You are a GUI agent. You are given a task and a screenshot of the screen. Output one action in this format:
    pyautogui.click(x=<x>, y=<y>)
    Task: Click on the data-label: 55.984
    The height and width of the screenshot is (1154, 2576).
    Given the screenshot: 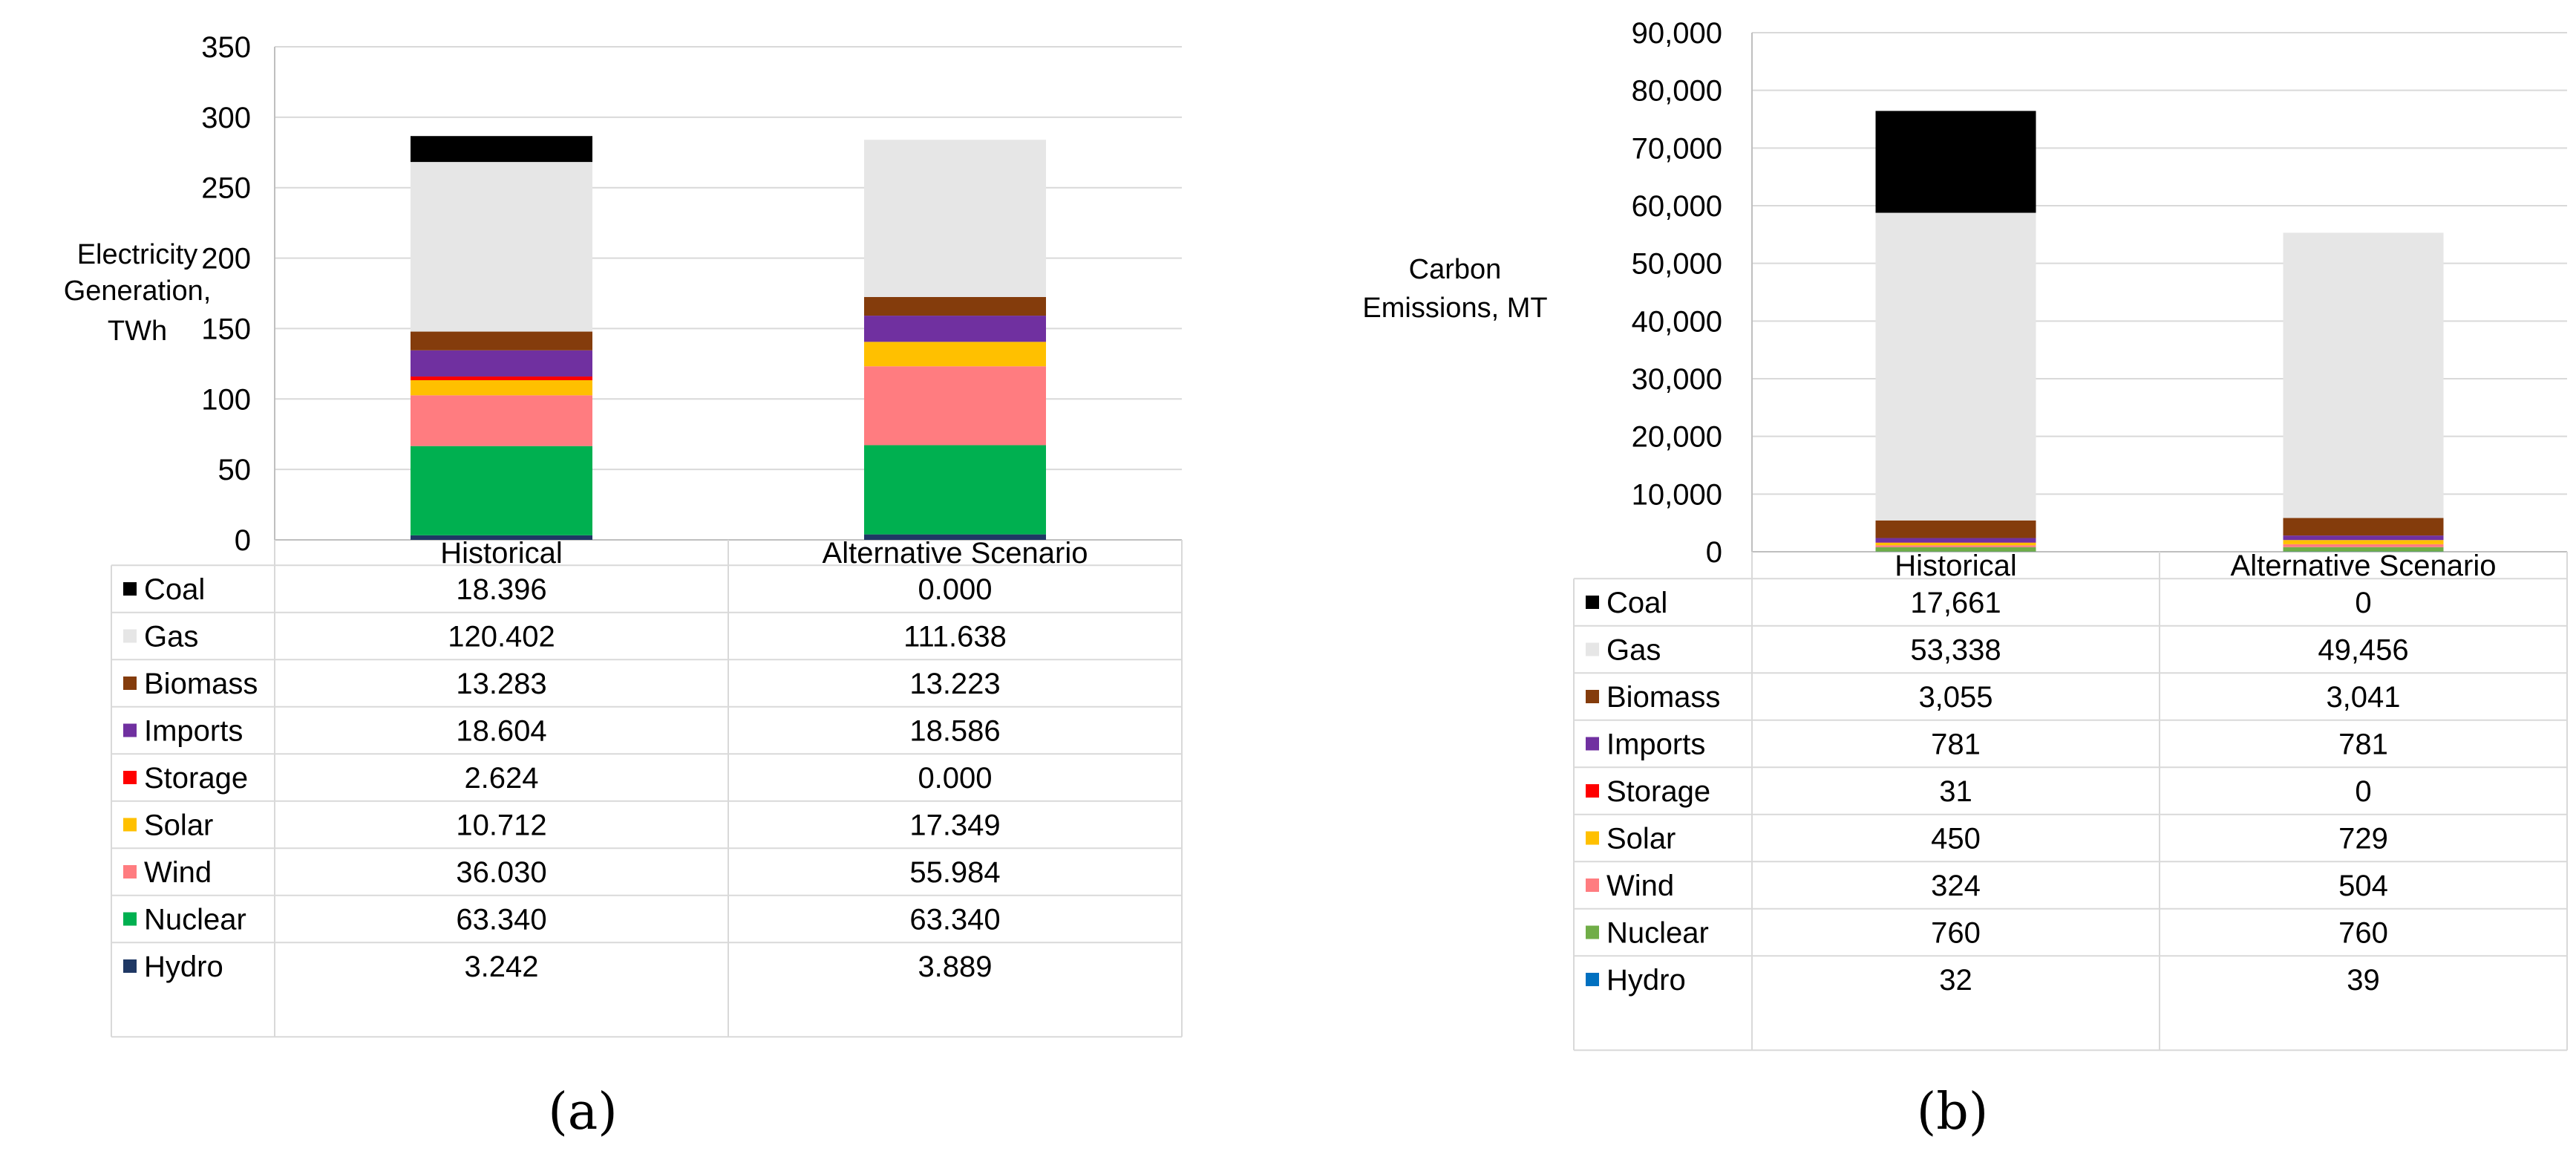 What is the action you would take?
    pyautogui.click(x=955, y=872)
    